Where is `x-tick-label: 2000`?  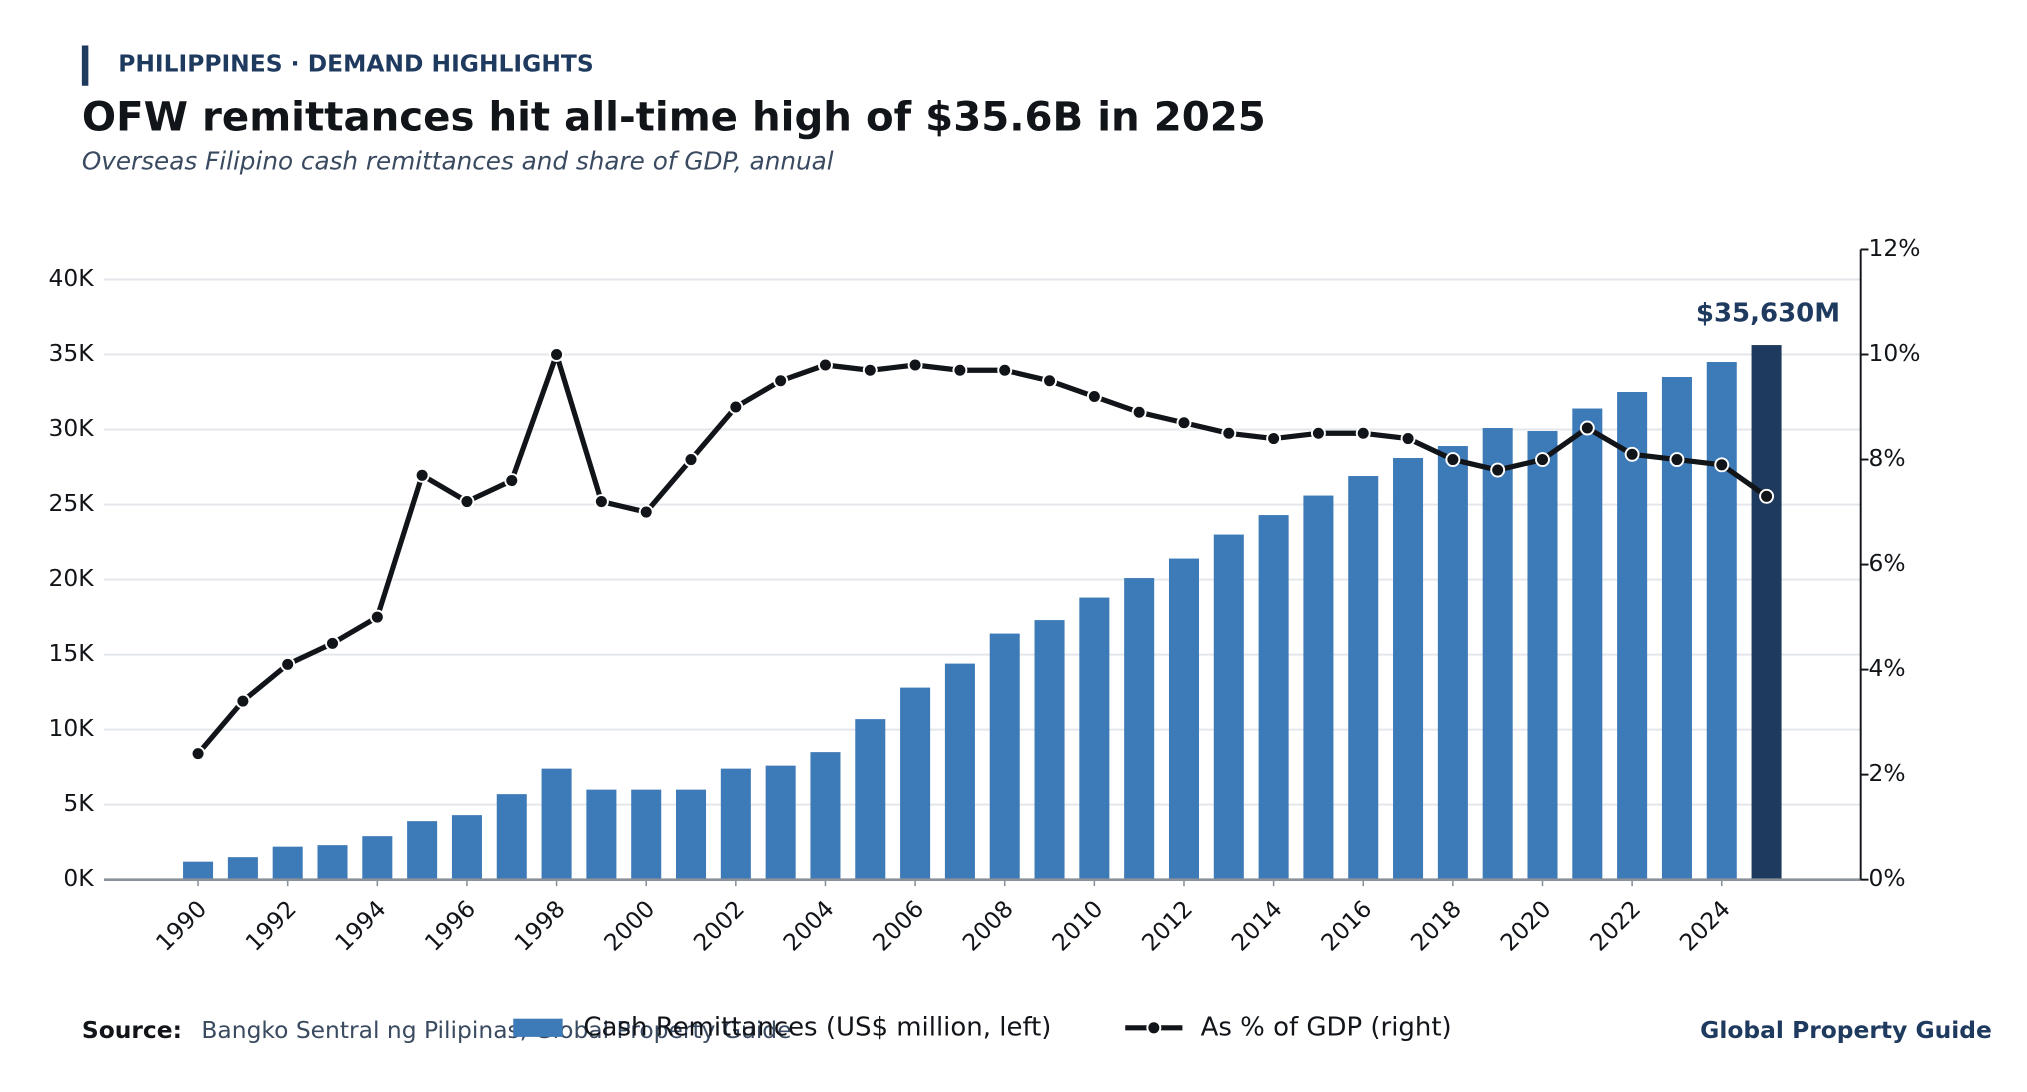 x-tick-label: 2000 is located at coordinates (629, 926).